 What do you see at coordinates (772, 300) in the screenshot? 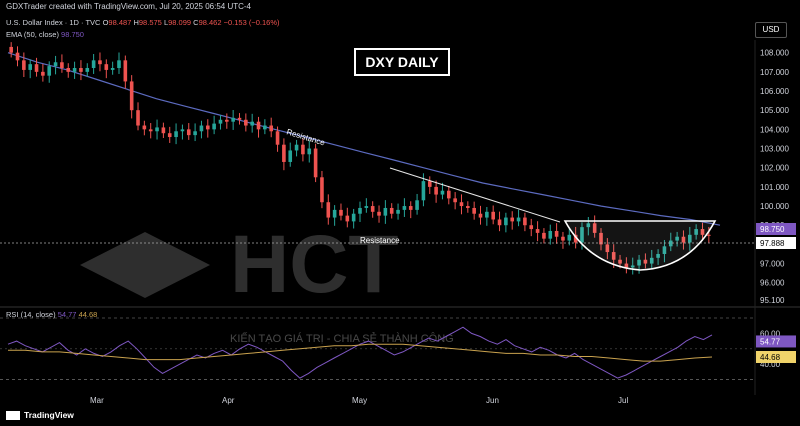
I see `price-tick-label: 95.100` at bounding box center [772, 300].